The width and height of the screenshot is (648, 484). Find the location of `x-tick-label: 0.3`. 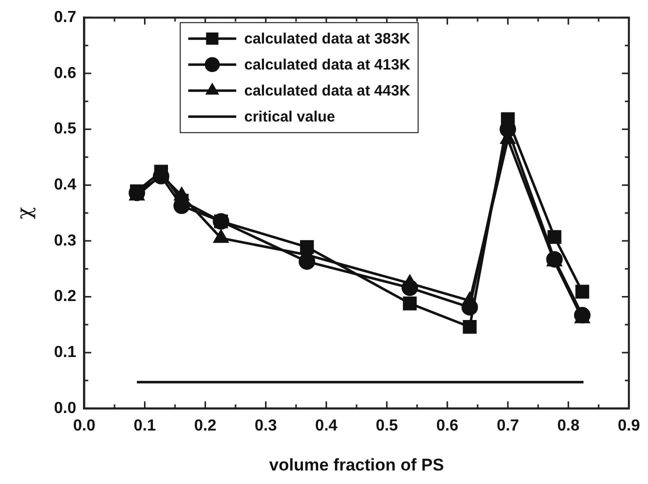

x-tick-label: 0.3 is located at coordinates (266, 425).